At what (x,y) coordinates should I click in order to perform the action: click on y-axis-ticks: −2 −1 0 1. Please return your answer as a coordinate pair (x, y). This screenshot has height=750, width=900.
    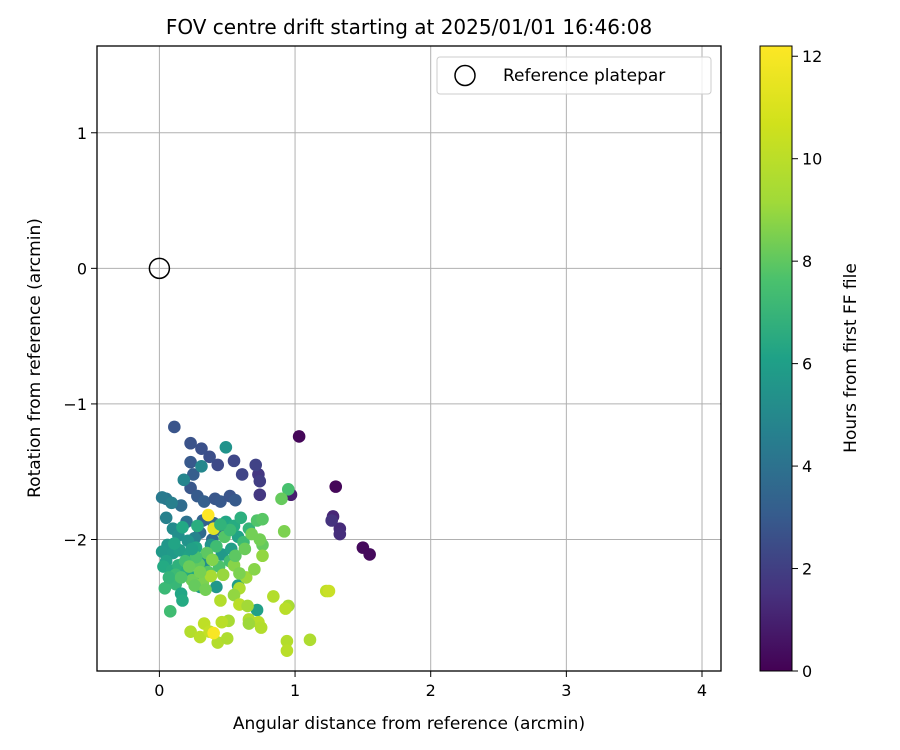
    Looking at the image, I should click on (80, 336).